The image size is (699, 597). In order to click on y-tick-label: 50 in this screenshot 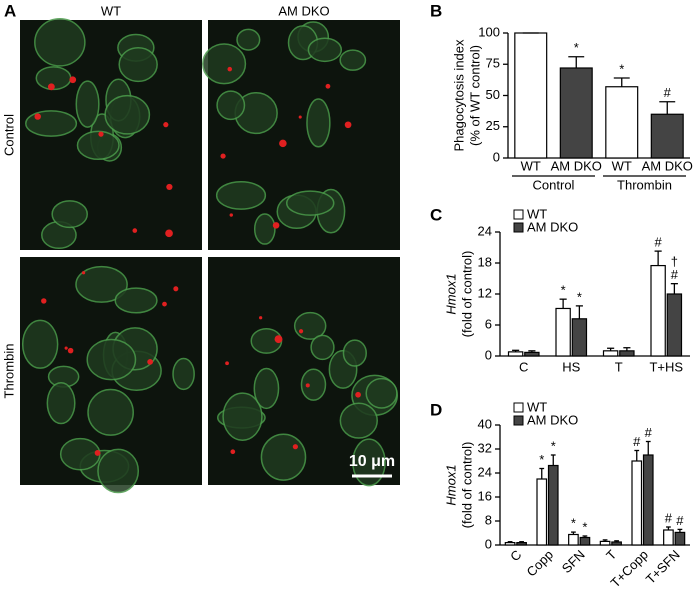, I will do `click(493, 94)`.